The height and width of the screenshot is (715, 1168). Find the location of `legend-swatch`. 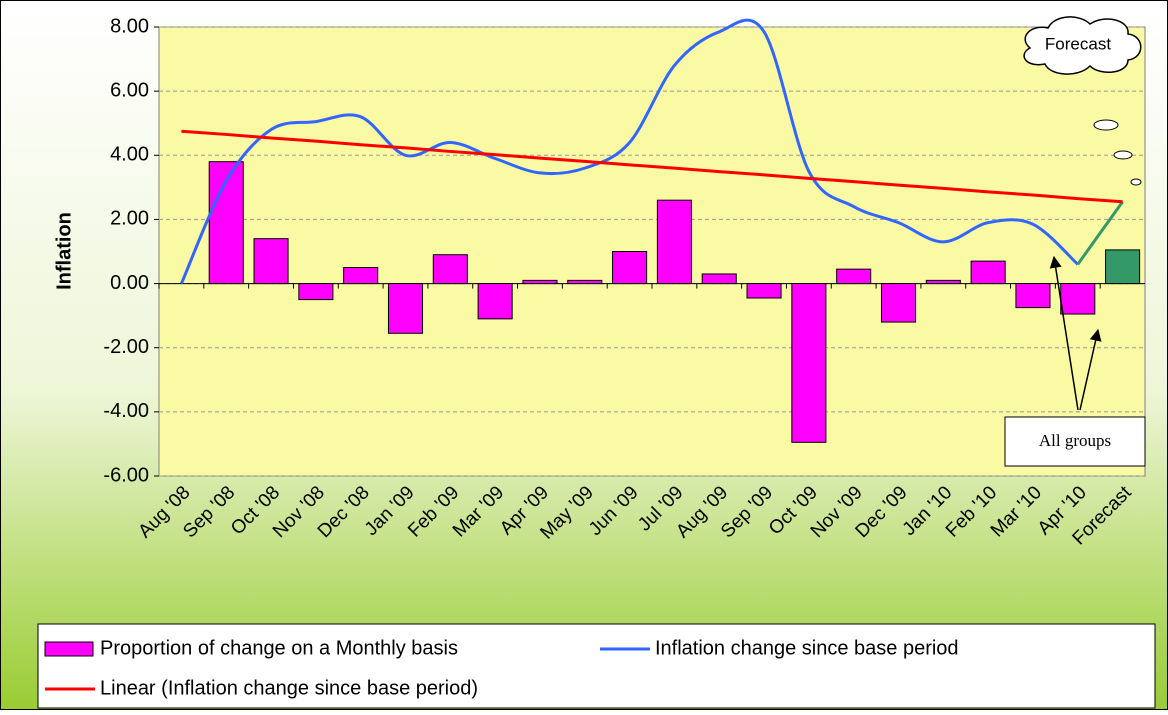

legend-swatch is located at coordinates (69, 649).